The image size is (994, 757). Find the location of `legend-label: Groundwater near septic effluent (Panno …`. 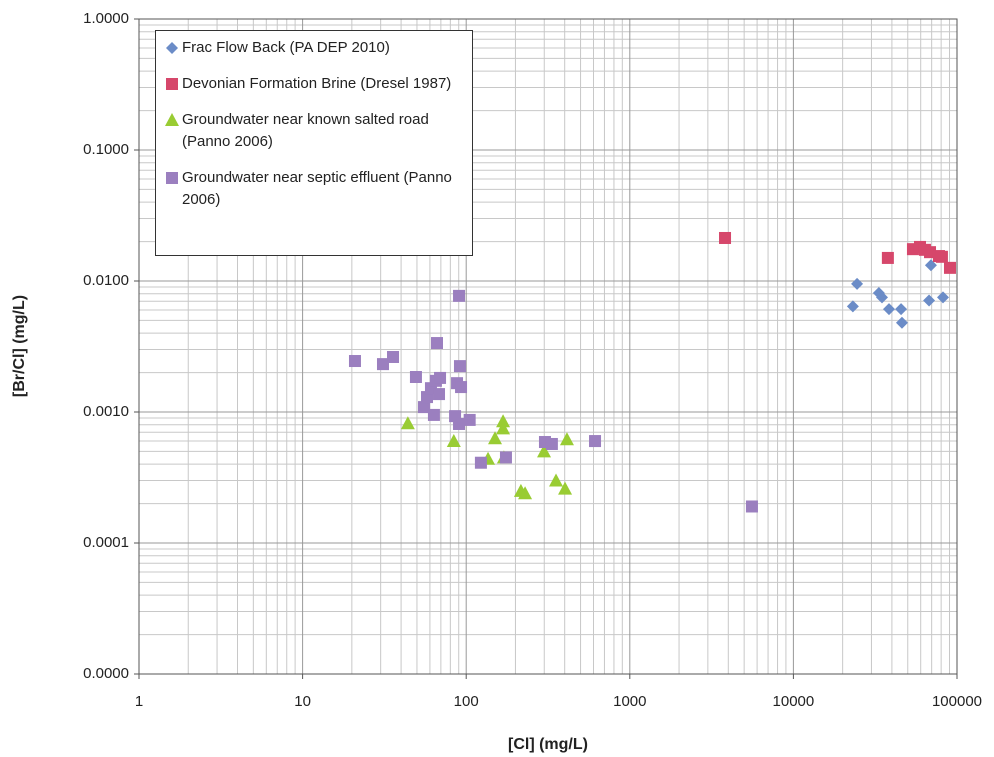

legend-label: Groundwater near septic effluent (Panno … is located at coordinates (317, 188).